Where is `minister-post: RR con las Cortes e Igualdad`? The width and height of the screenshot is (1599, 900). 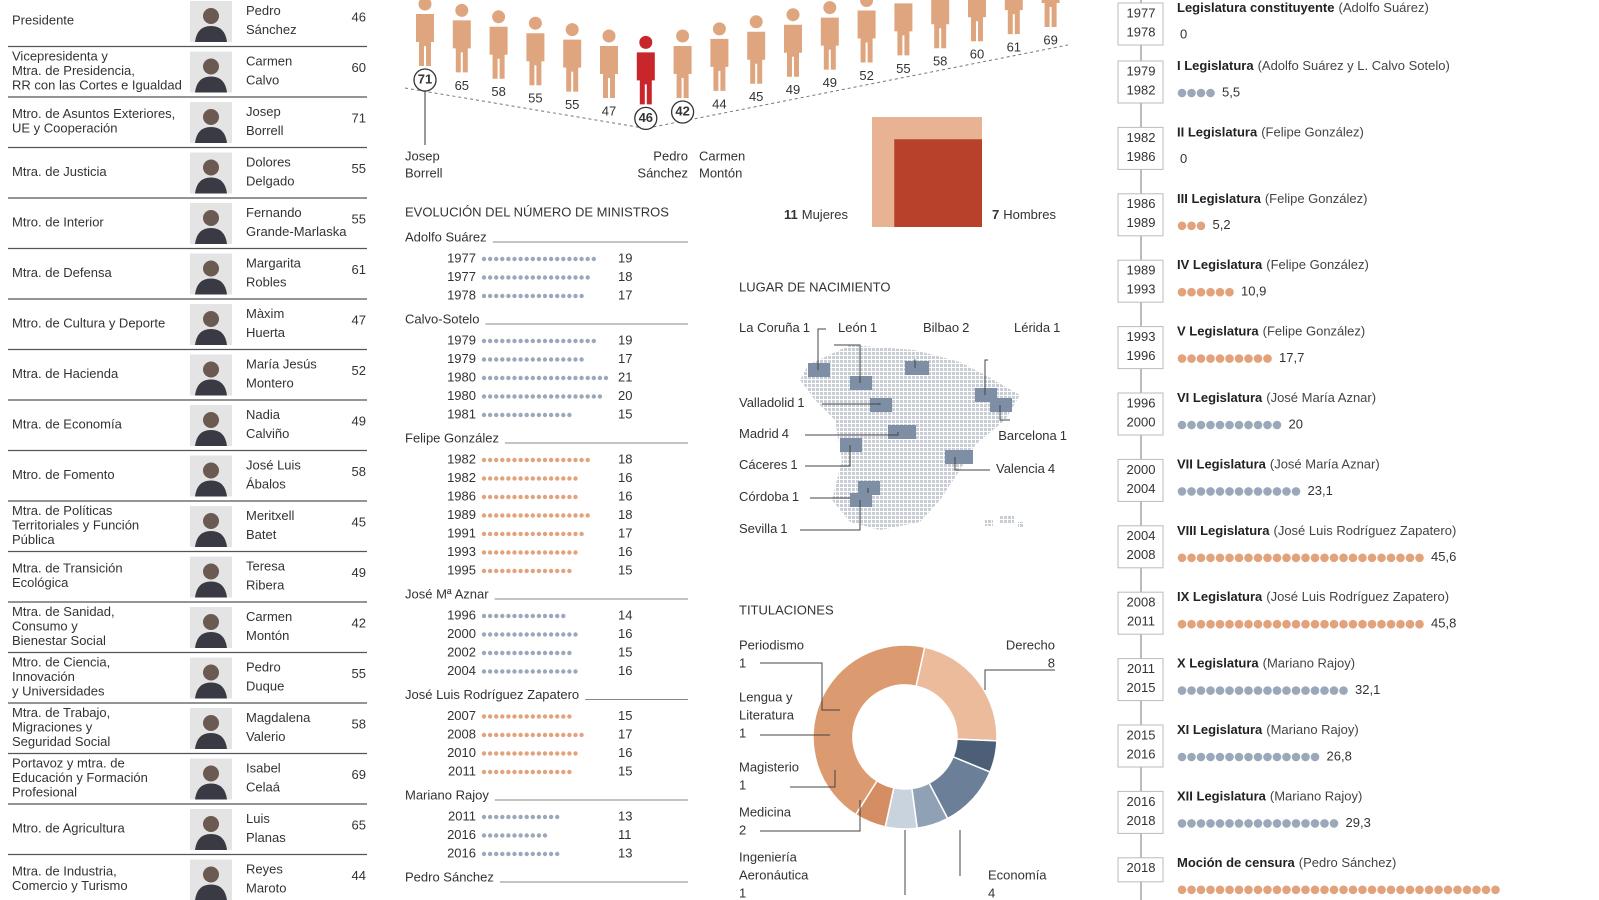 minister-post: RR con las Cortes e Igualdad is located at coordinates (97, 84).